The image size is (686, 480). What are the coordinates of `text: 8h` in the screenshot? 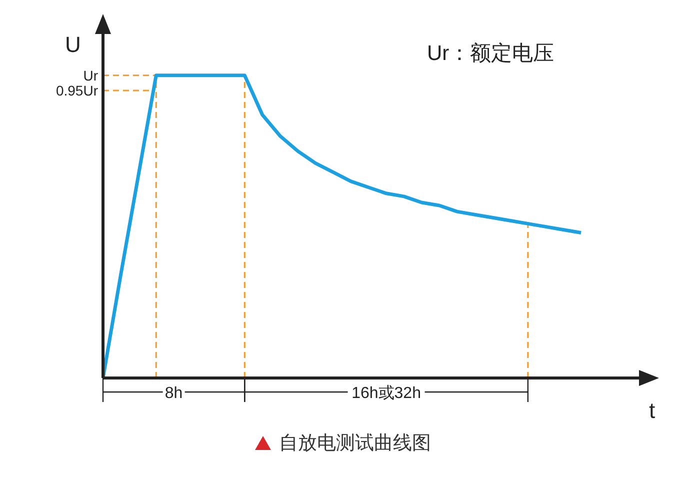 It's located at (173, 393).